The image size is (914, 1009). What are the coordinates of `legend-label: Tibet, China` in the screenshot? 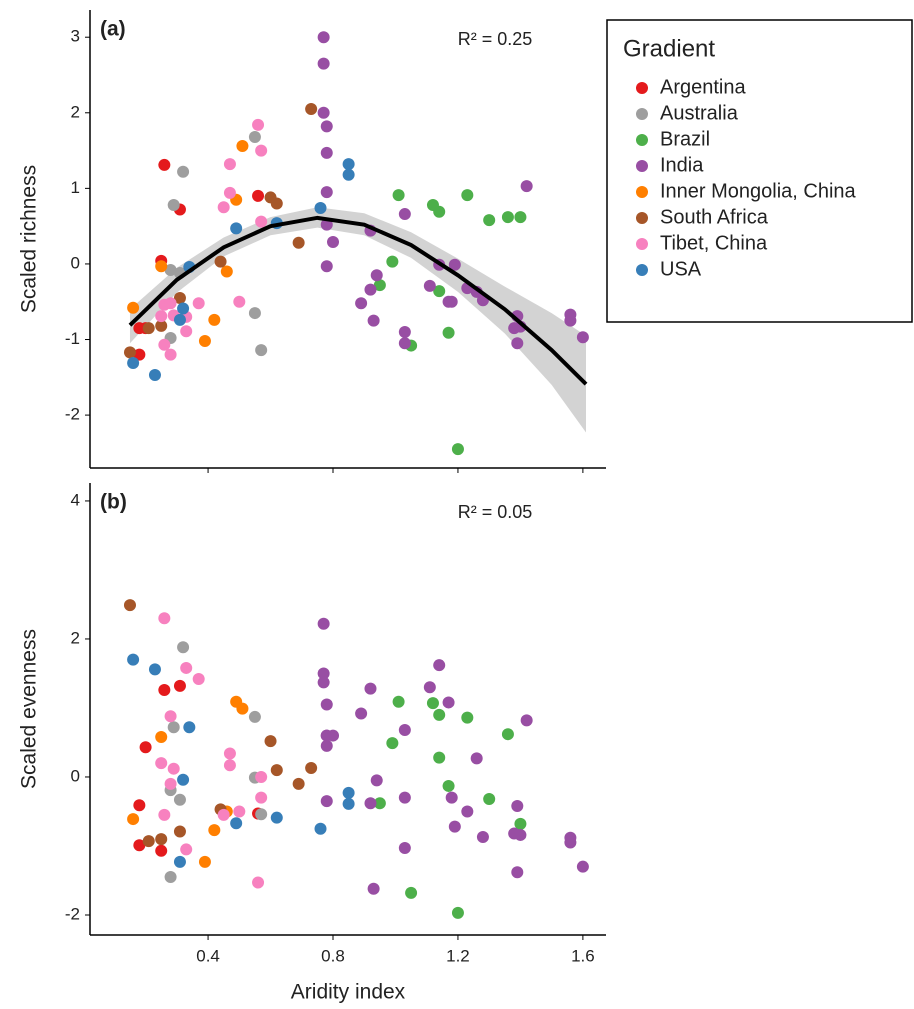 It's located at (714, 243).